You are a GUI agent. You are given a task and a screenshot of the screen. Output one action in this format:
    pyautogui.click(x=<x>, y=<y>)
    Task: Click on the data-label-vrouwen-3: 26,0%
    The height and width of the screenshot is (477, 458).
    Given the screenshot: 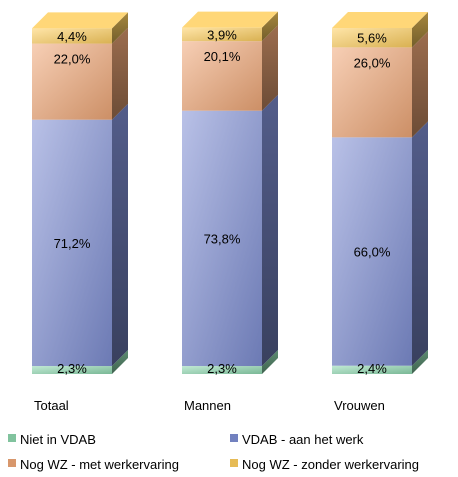 What is the action you would take?
    pyautogui.click(x=372, y=62)
    